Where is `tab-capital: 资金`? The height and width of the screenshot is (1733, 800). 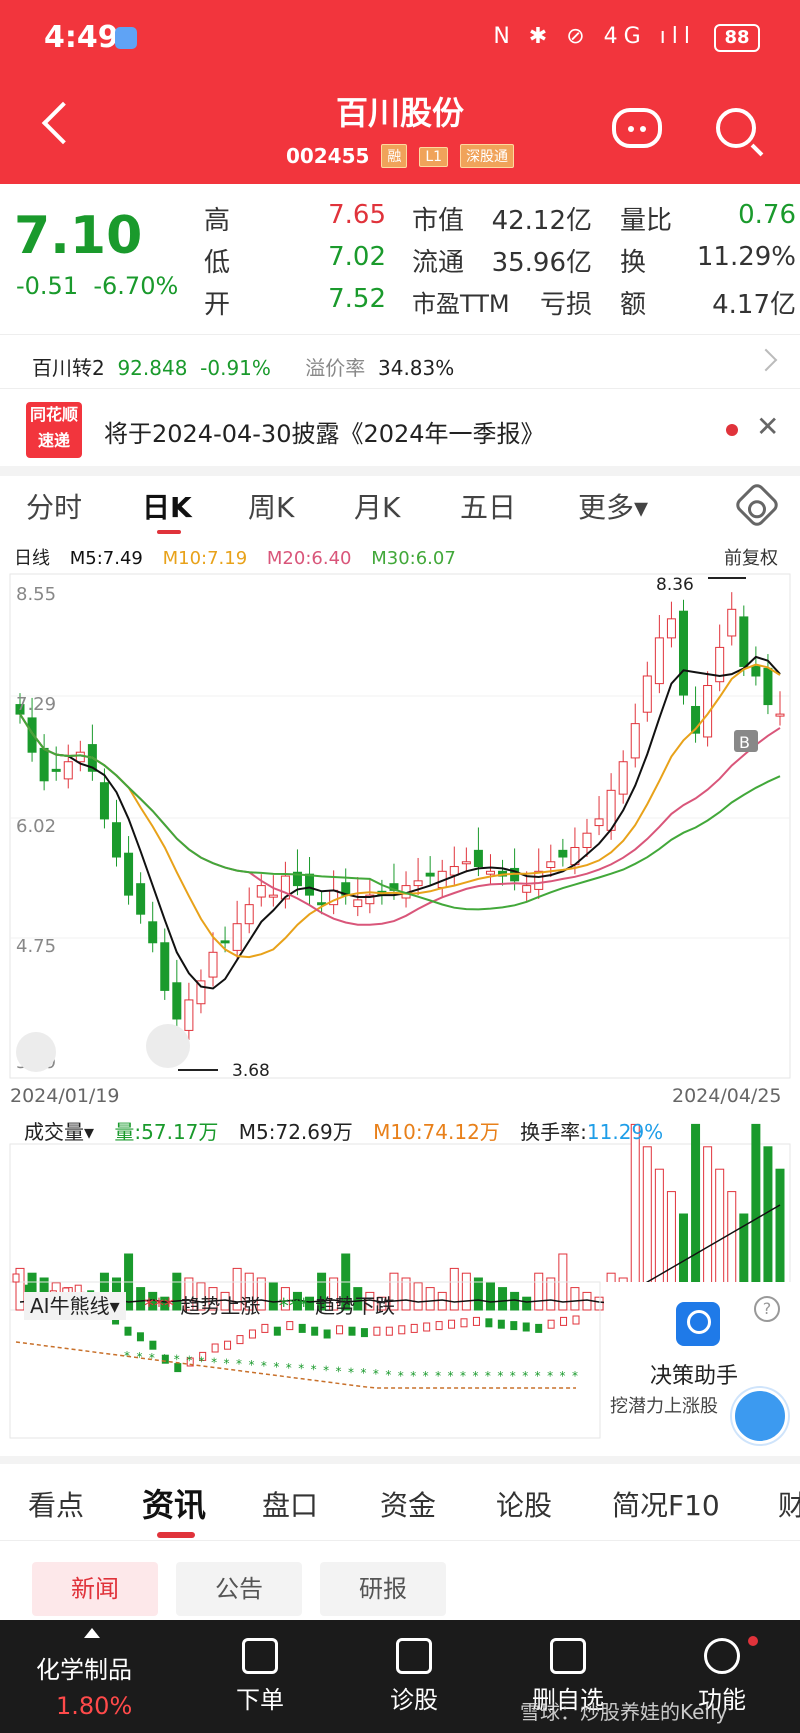
tab-capital: 资金 is located at coordinates (408, 1505).